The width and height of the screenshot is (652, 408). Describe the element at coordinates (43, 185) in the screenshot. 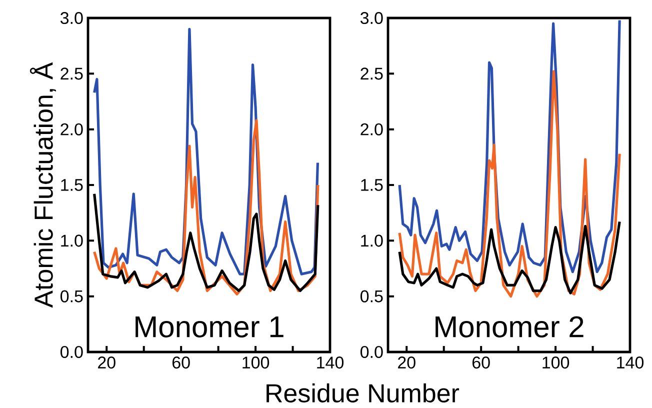

I see `y-axis-title: Atomic Fluctuation, Å` at that location.